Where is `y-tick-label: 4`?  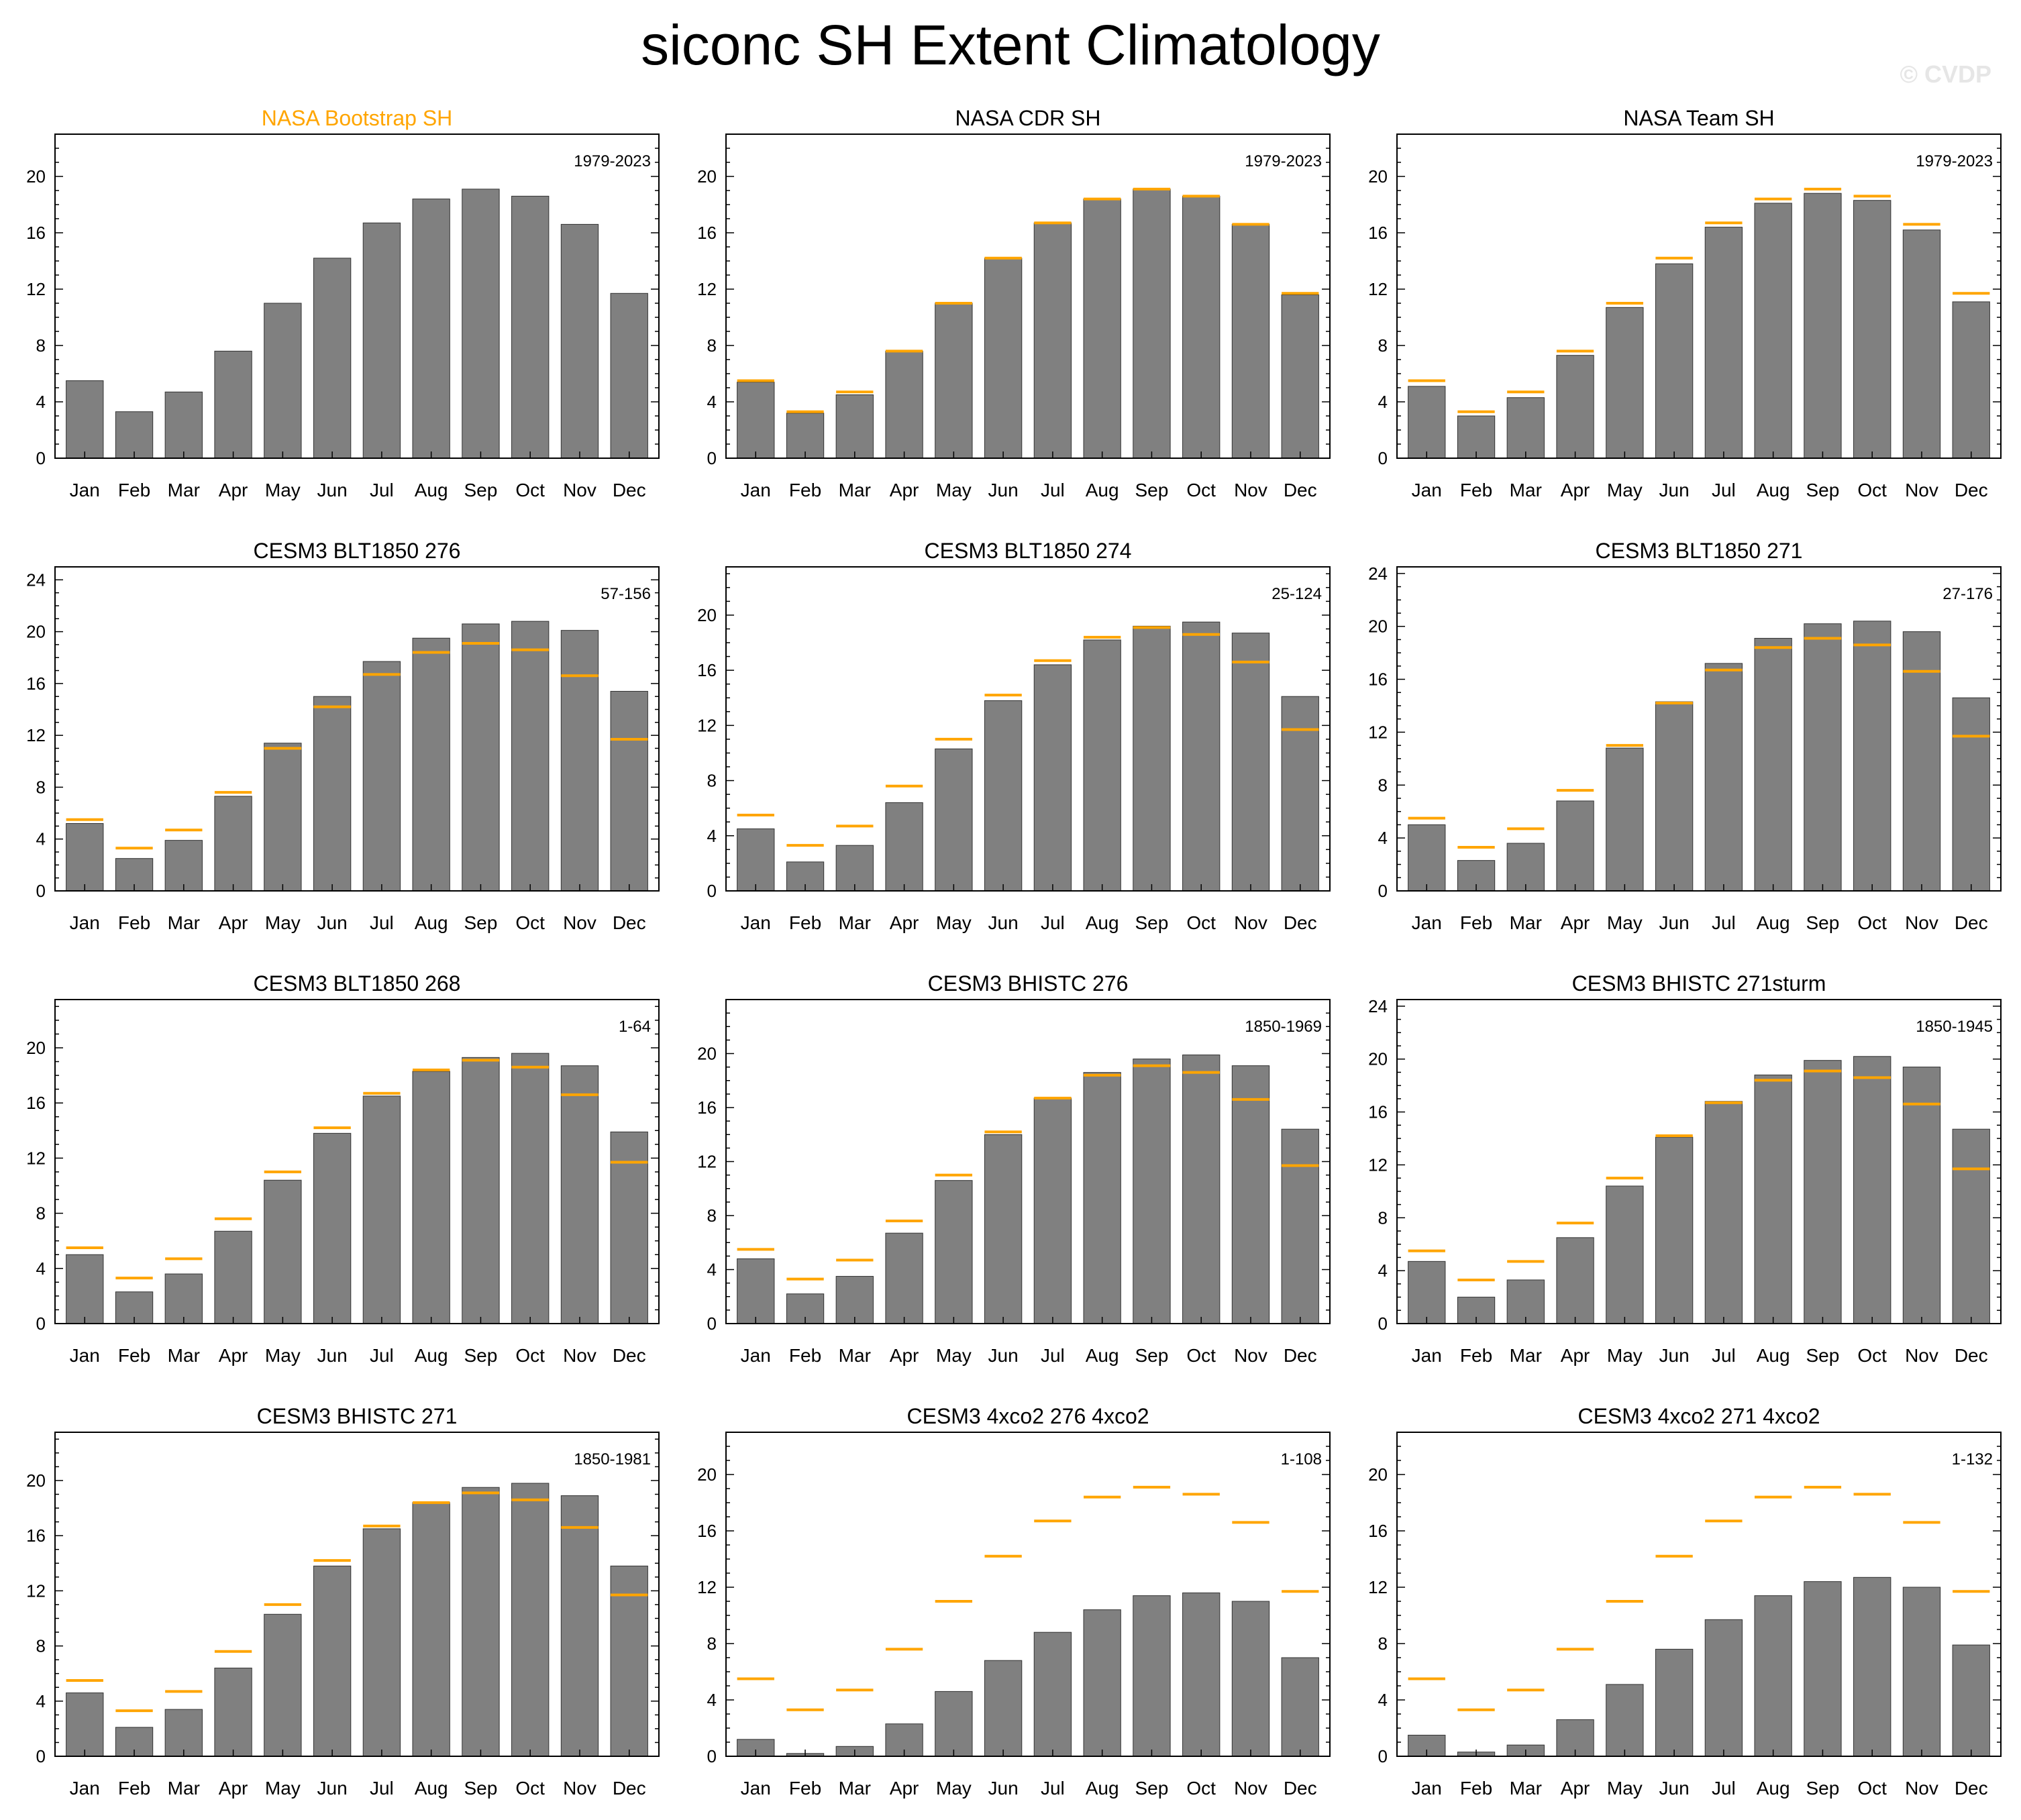 y-tick-label: 4 is located at coordinates (41, 1701).